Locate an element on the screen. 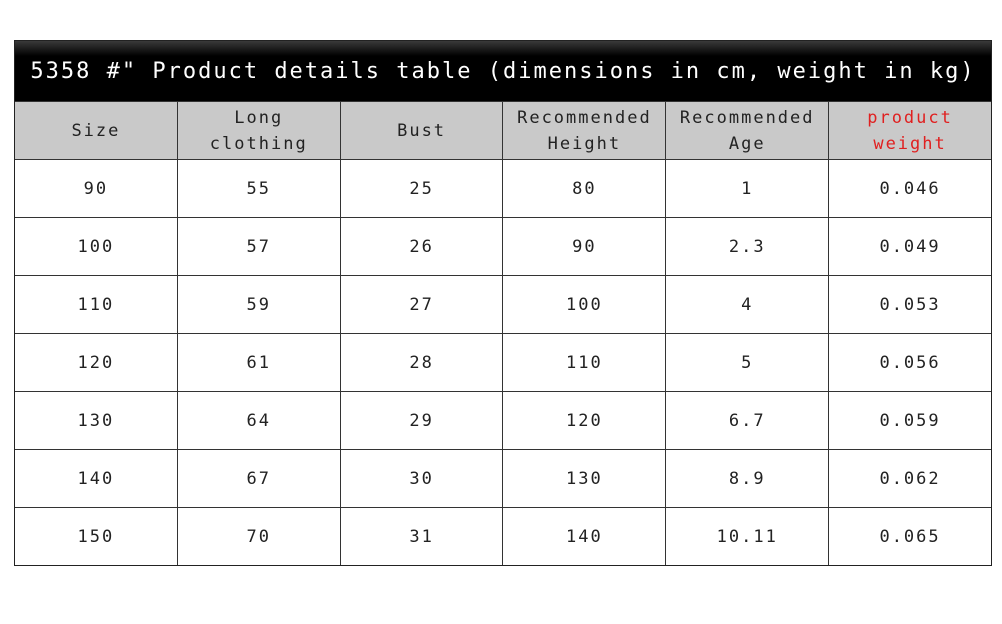  table-cell: 29 is located at coordinates (421, 420).